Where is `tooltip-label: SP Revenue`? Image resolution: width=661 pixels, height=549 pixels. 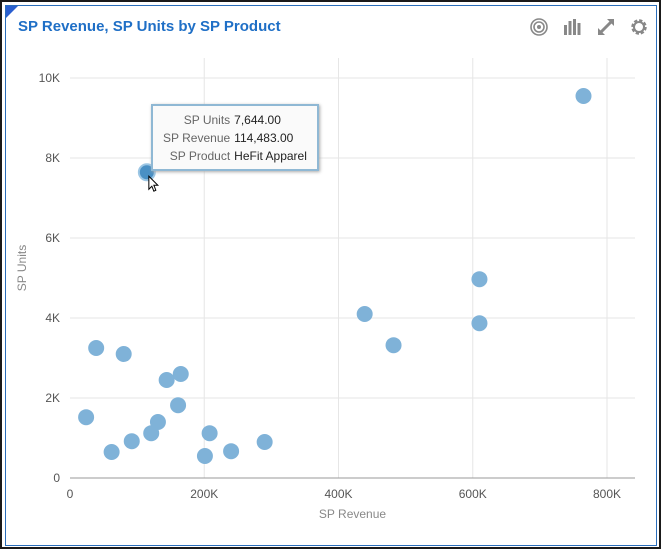 tooltip-label: SP Revenue is located at coordinates (197, 138).